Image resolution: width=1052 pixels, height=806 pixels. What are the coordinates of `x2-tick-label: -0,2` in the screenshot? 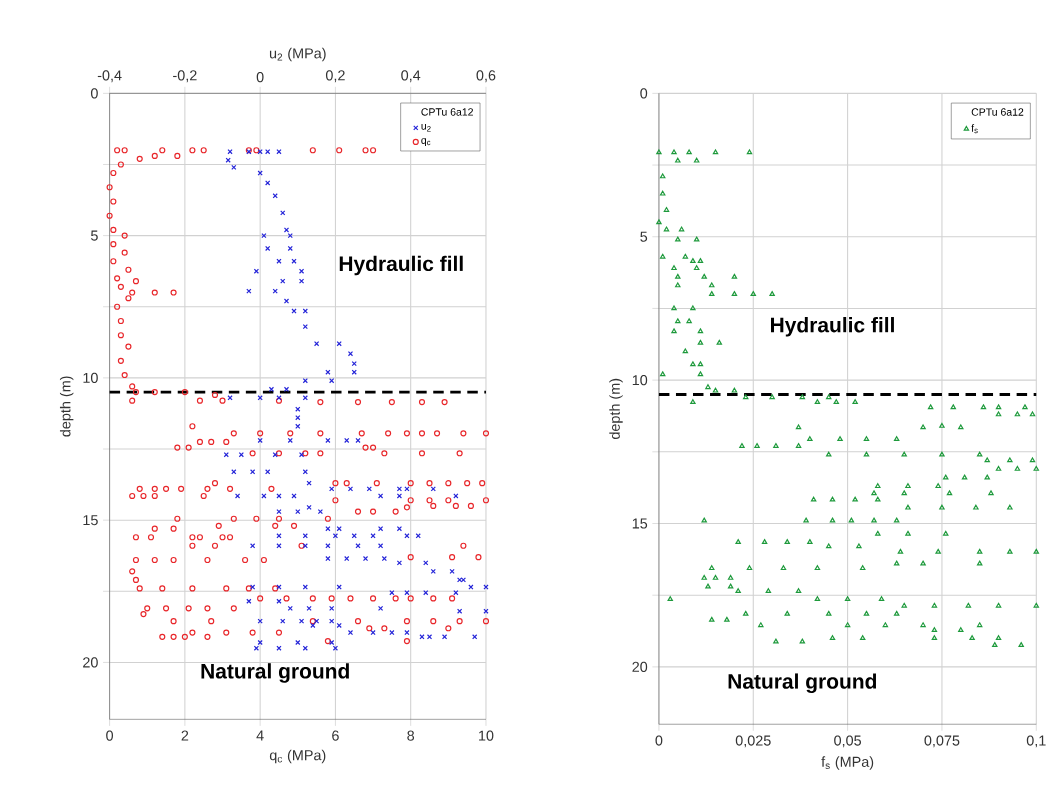 It's located at (185, 76).